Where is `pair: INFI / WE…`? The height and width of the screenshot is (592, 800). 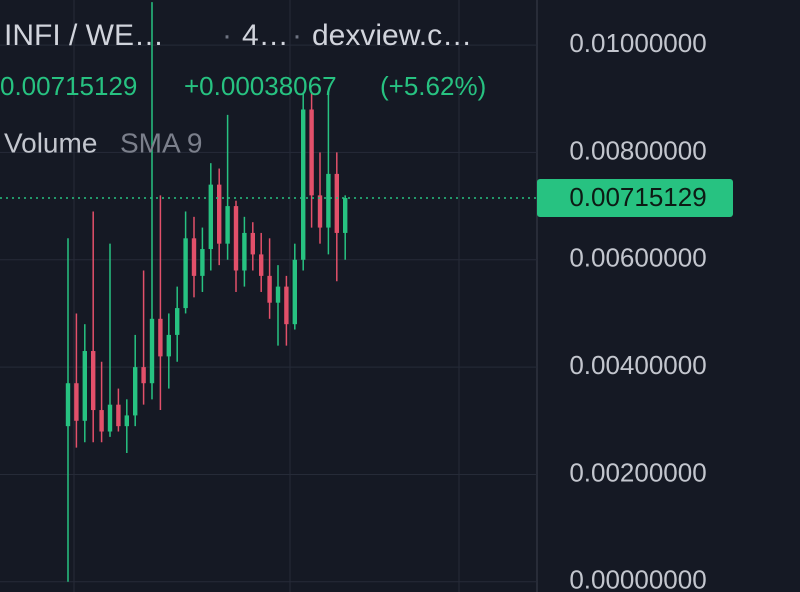 pair: INFI / WE… is located at coordinates (84, 35).